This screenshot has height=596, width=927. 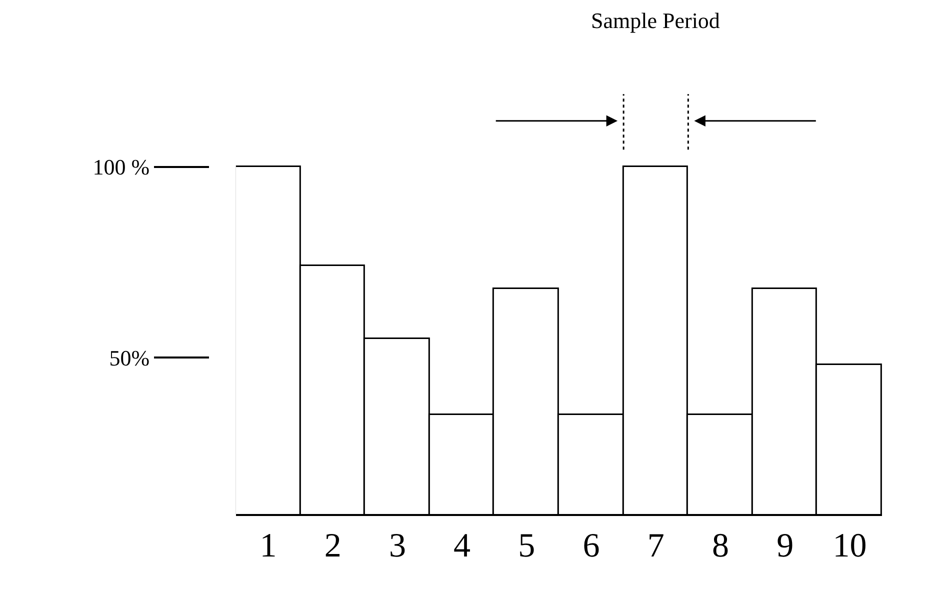 I want to click on text: Sample Period, so click(x=655, y=20).